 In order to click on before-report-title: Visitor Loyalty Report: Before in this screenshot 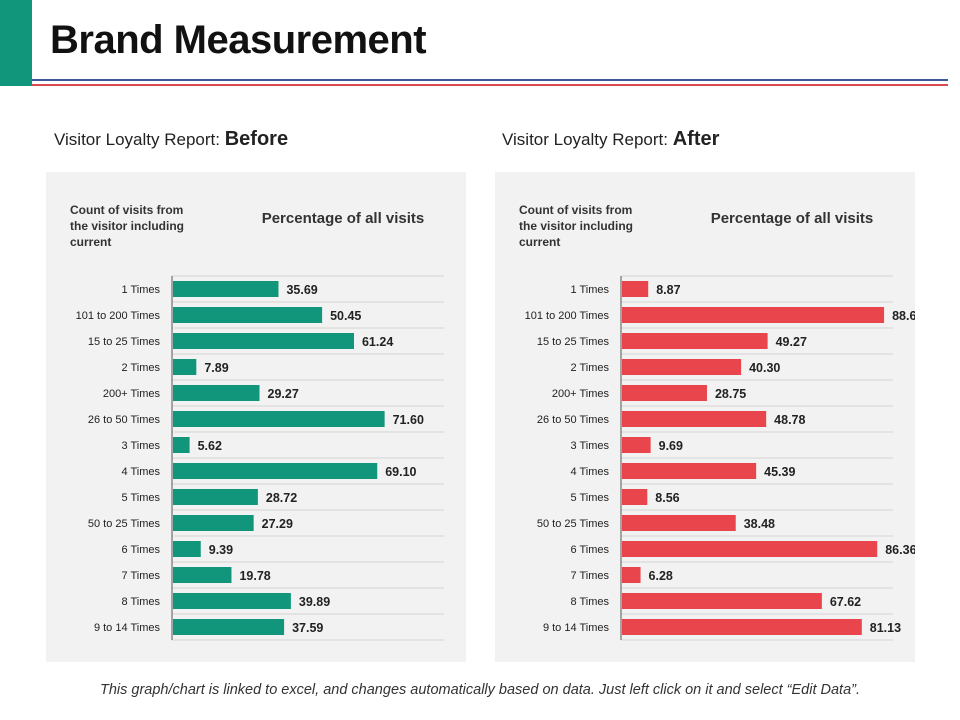, I will do `click(171, 139)`.